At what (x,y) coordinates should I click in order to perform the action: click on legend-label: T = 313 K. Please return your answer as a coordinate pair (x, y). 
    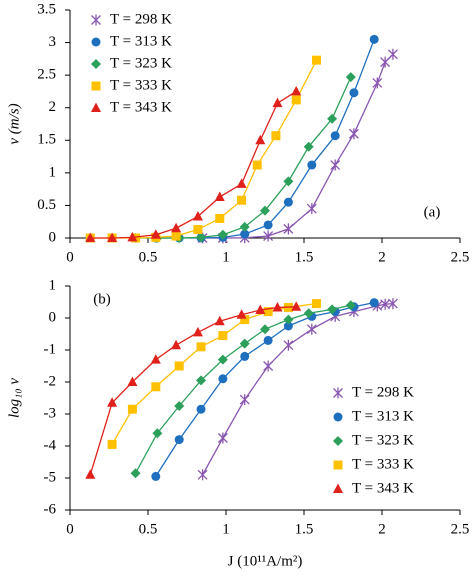
    Looking at the image, I should click on (383, 416).